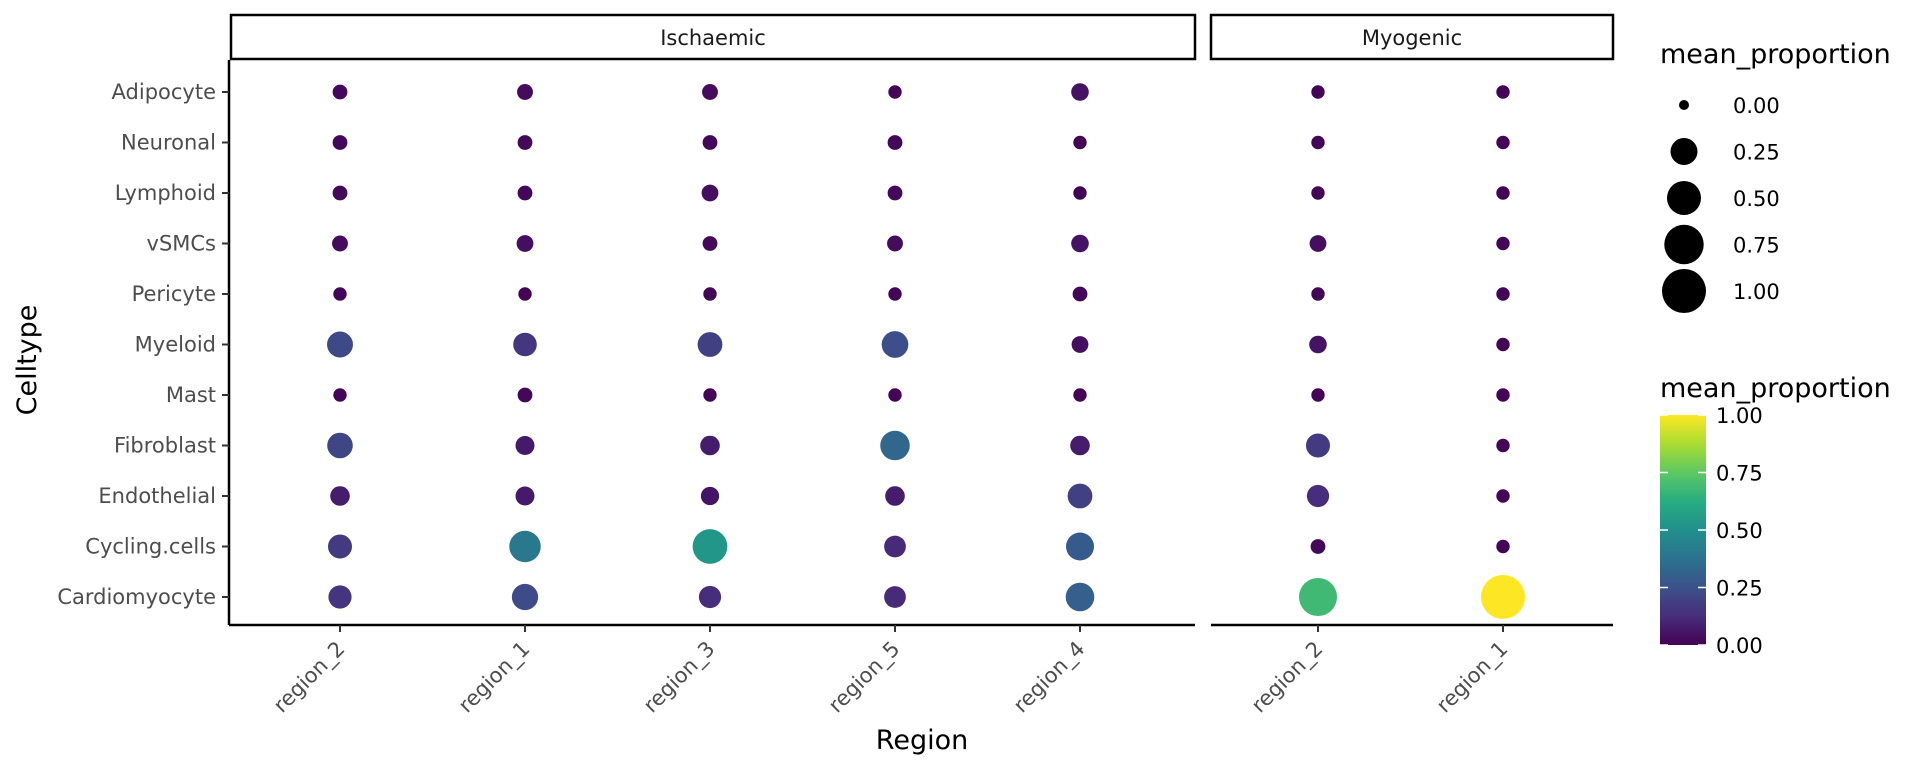 The width and height of the screenshot is (1920, 768). What do you see at coordinates (1775, 176) in the screenshot?
I see `size-legend: mean_proportion 0.00 0.25 0.50 0.75 1.00` at bounding box center [1775, 176].